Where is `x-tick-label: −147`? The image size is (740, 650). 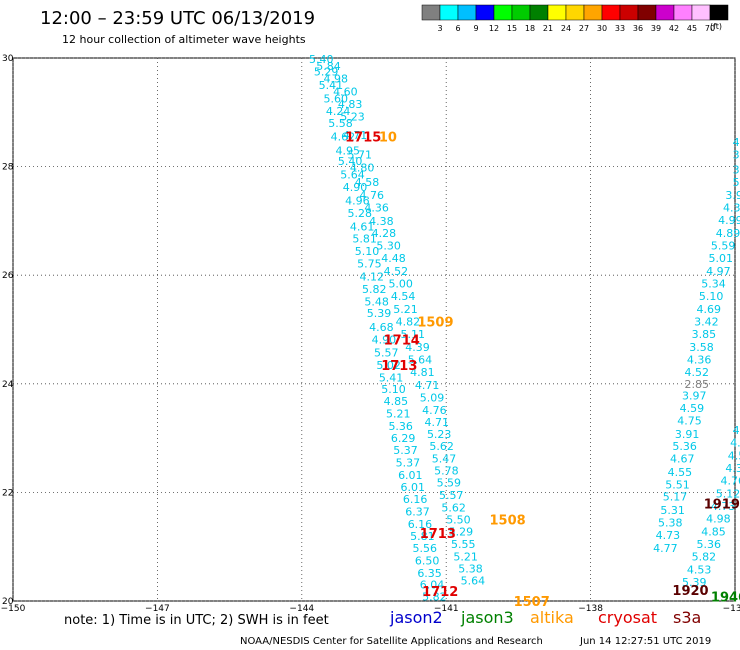
x-tick-label: −147 is located at coordinates (157, 609).